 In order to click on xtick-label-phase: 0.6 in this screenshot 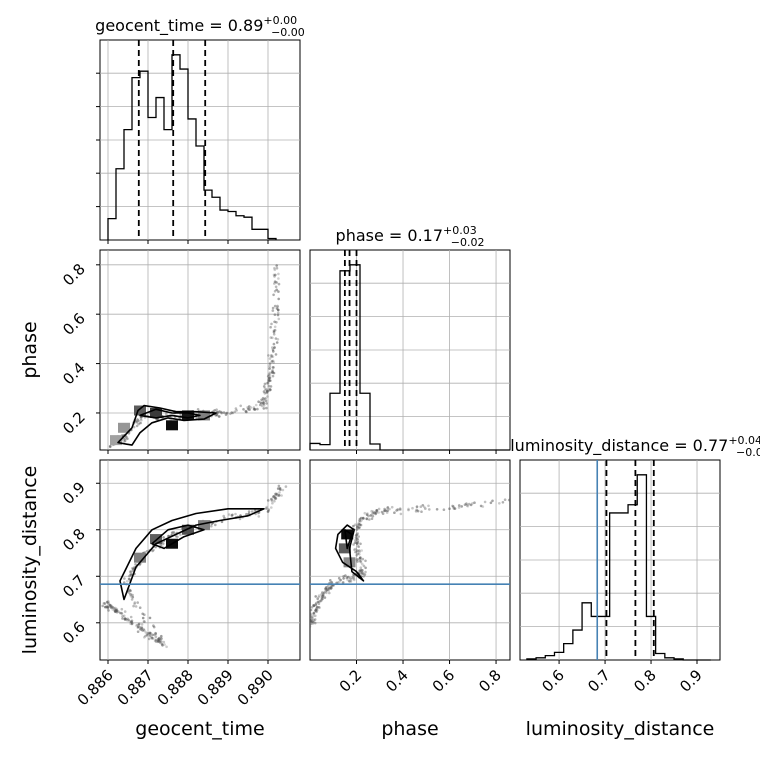, I will do `click(444, 681)`.